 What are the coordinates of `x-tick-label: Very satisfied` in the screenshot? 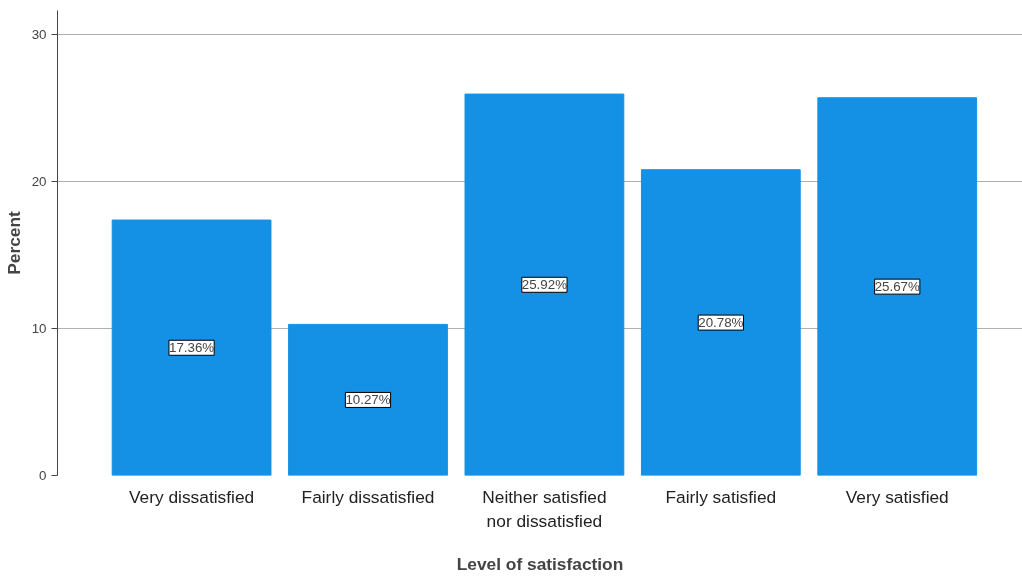 It's located at (897, 496).